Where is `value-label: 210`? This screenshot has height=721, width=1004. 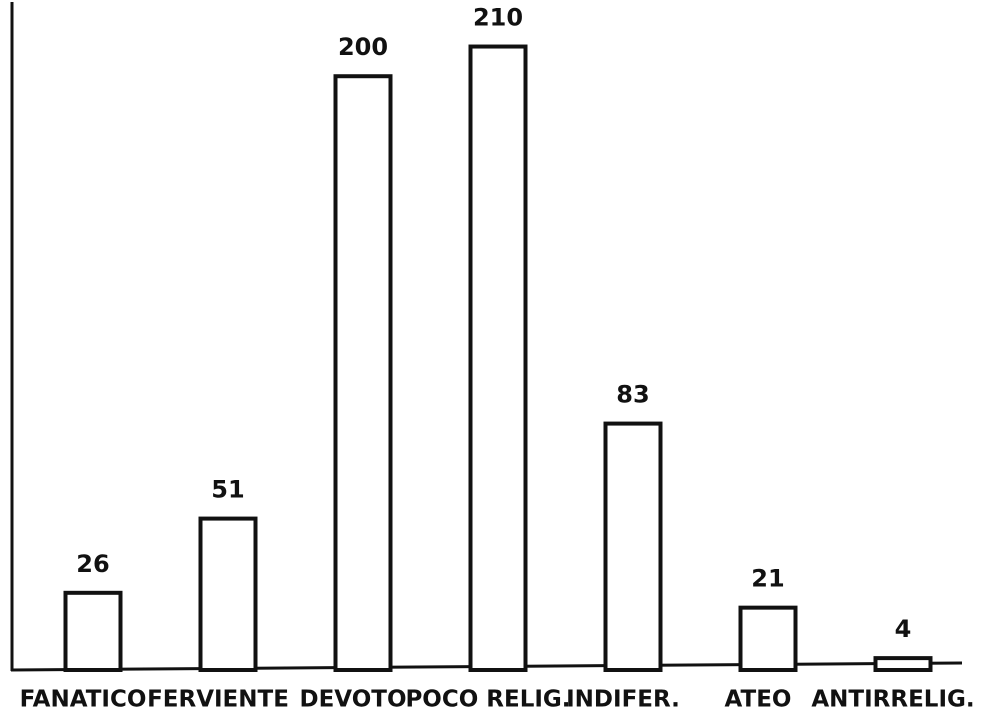 value-label: 210 is located at coordinates (498, 18).